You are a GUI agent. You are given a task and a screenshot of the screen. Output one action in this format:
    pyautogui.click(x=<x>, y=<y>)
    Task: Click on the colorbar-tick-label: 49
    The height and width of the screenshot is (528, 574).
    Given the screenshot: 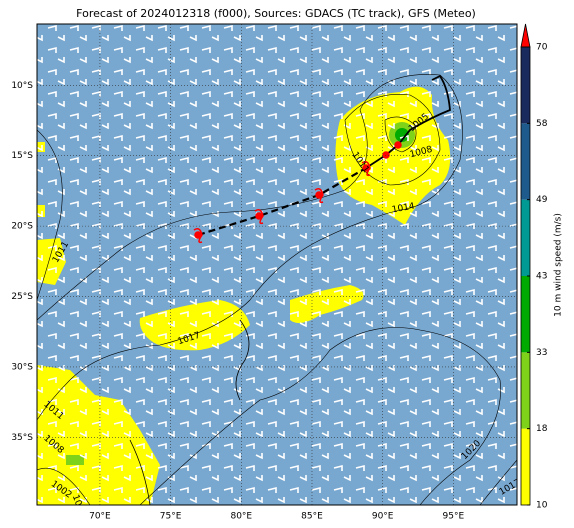 What is the action you would take?
    pyautogui.click(x=542, y=200)
    